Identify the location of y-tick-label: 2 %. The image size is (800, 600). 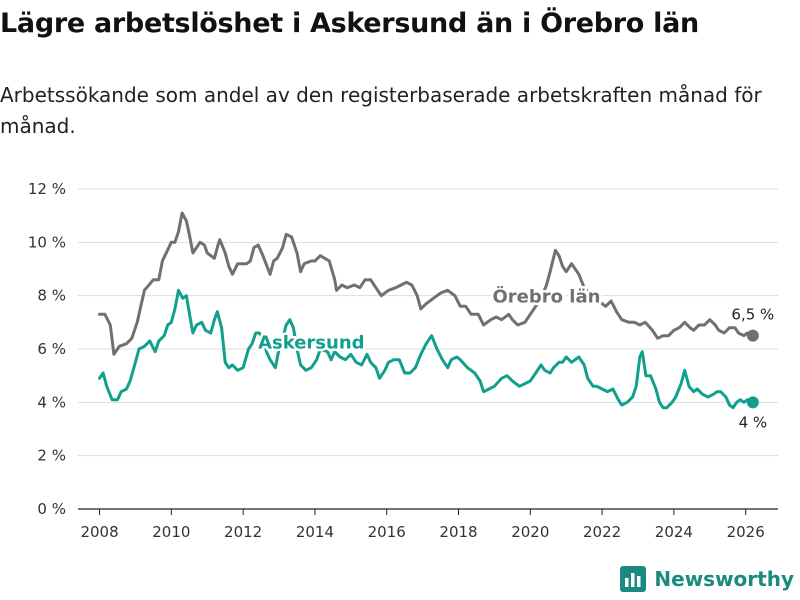
(51, 456).